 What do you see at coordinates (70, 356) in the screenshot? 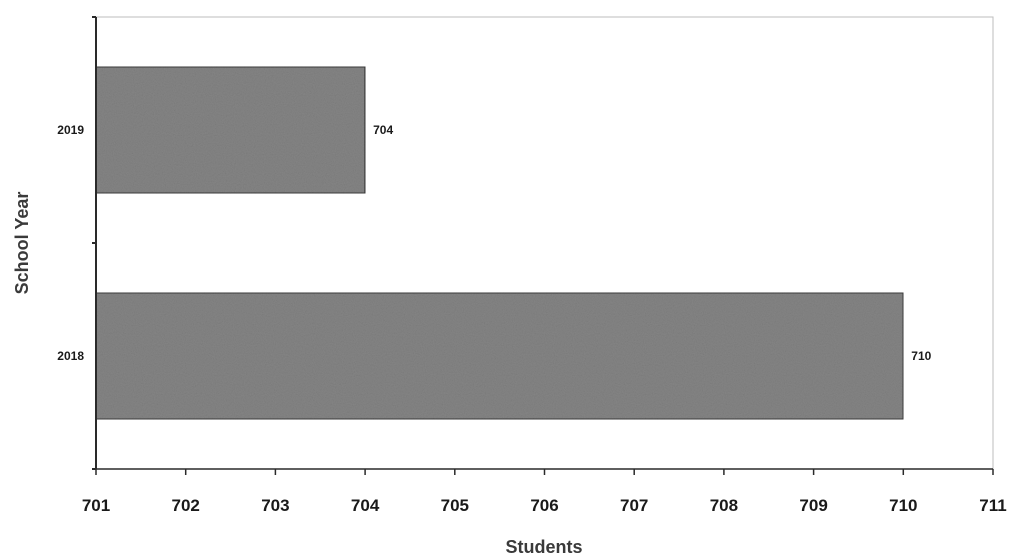
I see `category-label-2018: 2018` at bounding box center [70, 356].